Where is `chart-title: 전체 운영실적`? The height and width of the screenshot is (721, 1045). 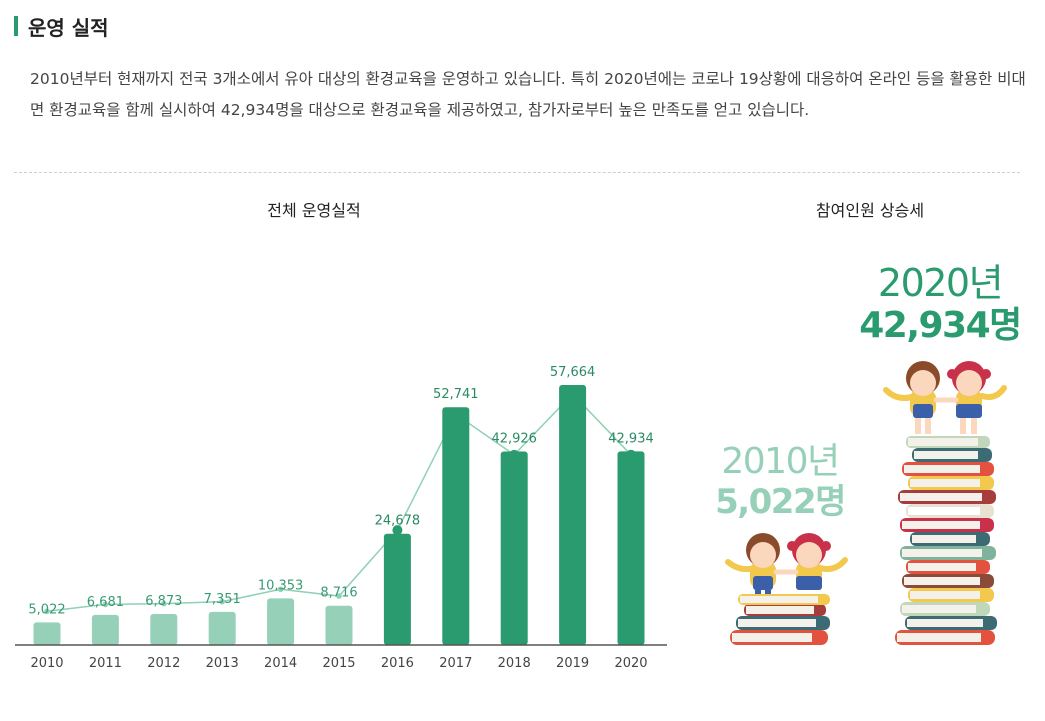
chart-title: 전체 운영실적 is located at coordinates (314, 210).